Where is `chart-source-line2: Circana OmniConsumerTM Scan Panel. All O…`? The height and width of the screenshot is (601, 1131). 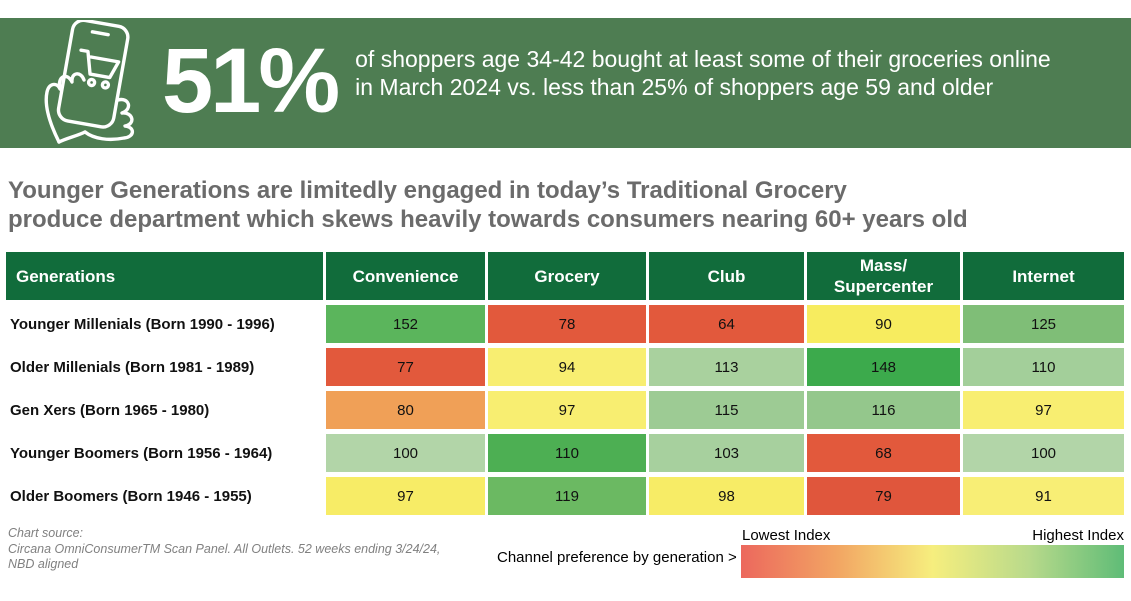
chart-source-line2: Circana OmniConsumerTM Scan Panel. All O… is located at coordinates (224, 548).